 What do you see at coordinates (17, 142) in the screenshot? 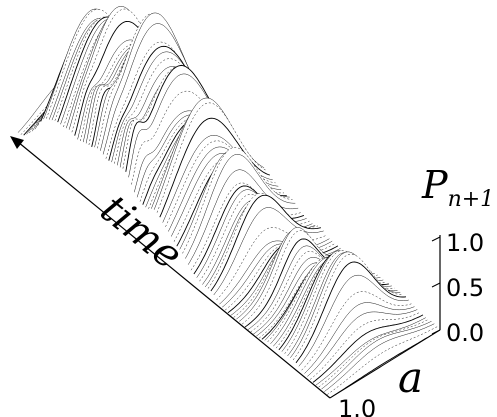
I see `time-axis-arrow` at bounding box center [17, 142].